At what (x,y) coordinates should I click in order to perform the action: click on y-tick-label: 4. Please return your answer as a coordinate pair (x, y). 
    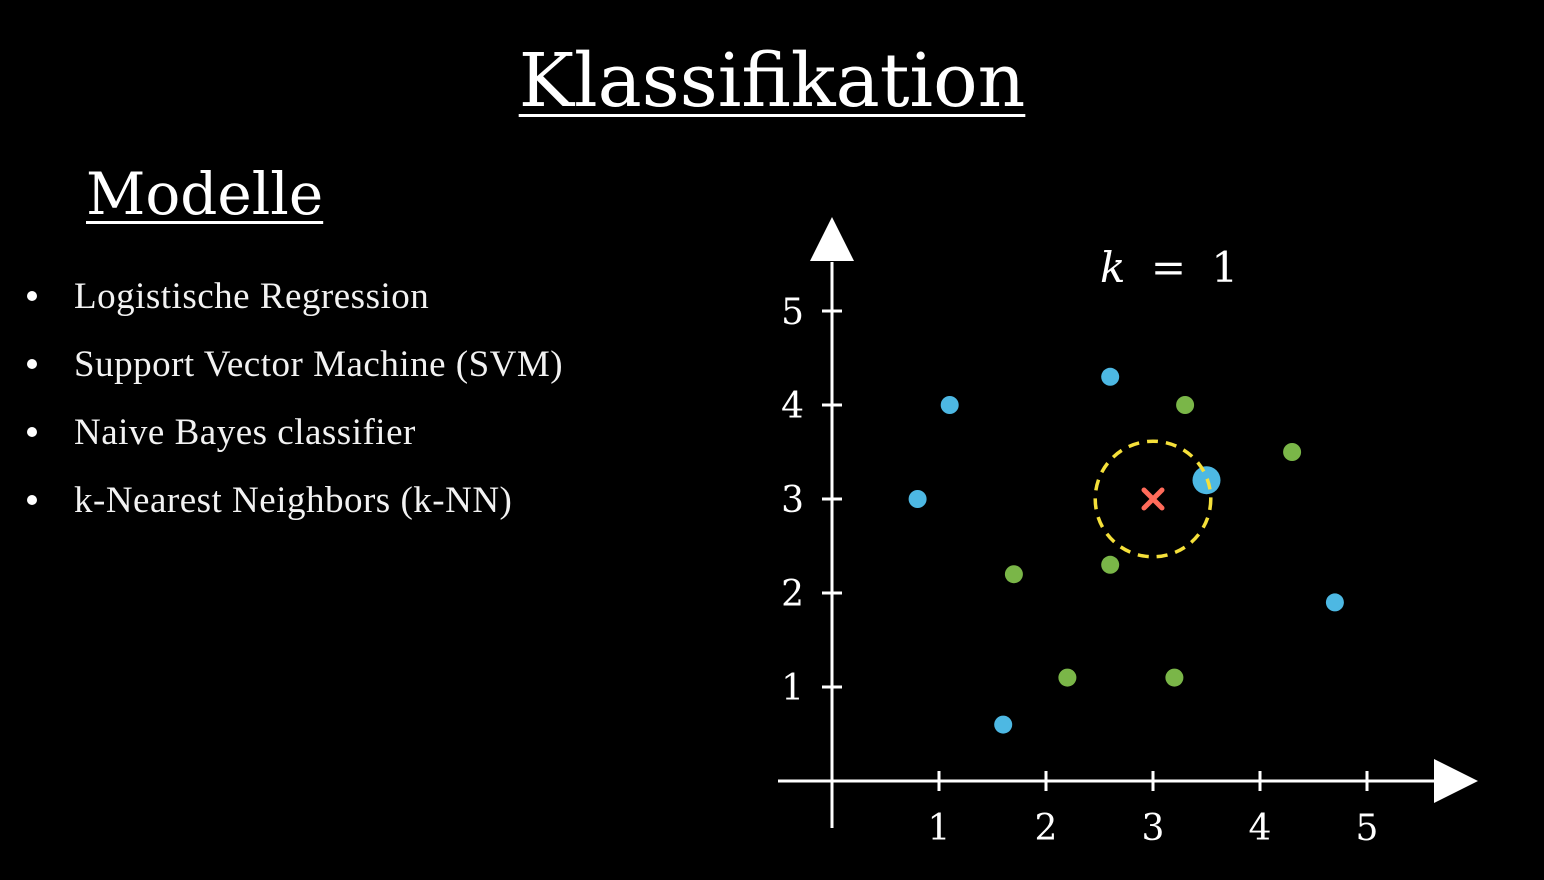
    Looking at the image, I should click on (792, 406).